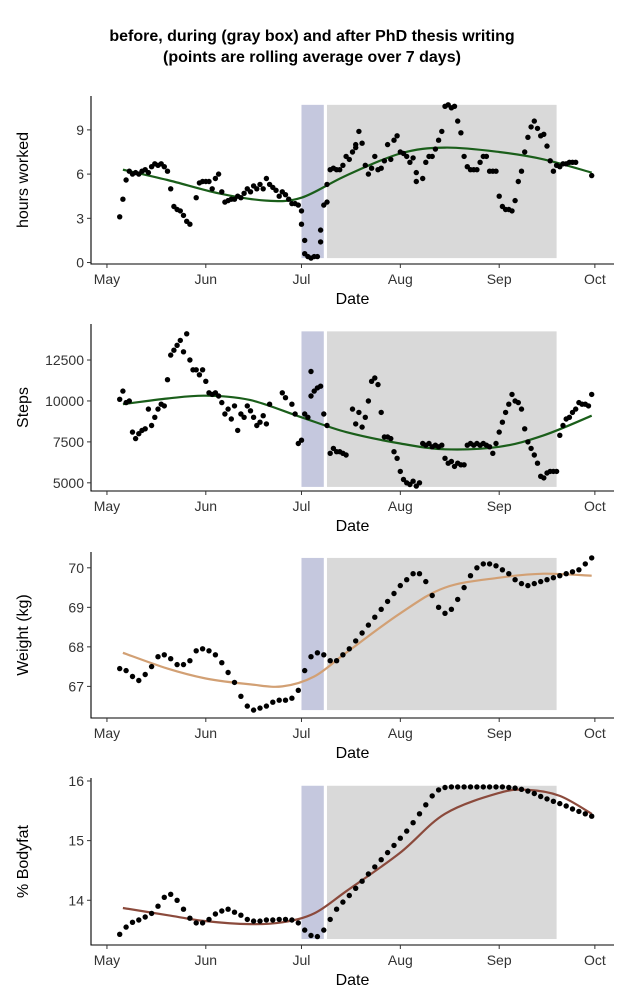  Describe the element at coordinates (76, 607) in the screenshot. I see `y-tick-label: 69` at that location.